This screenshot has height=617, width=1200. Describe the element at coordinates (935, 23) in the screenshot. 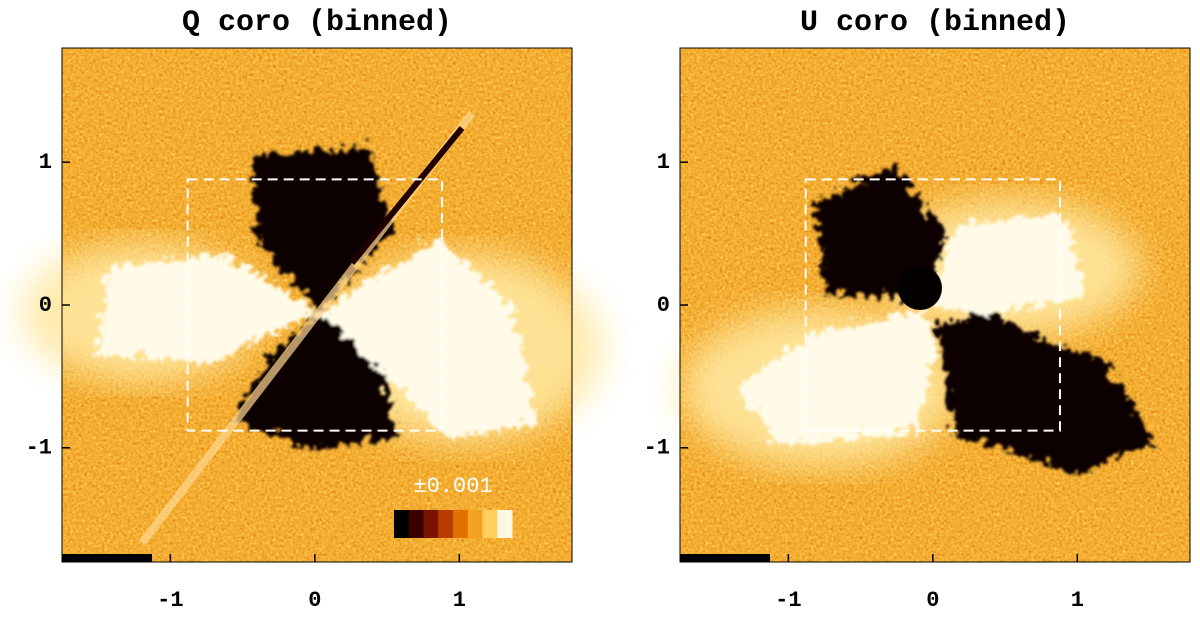

I see `panel-title: U coro (binned)` at that location.